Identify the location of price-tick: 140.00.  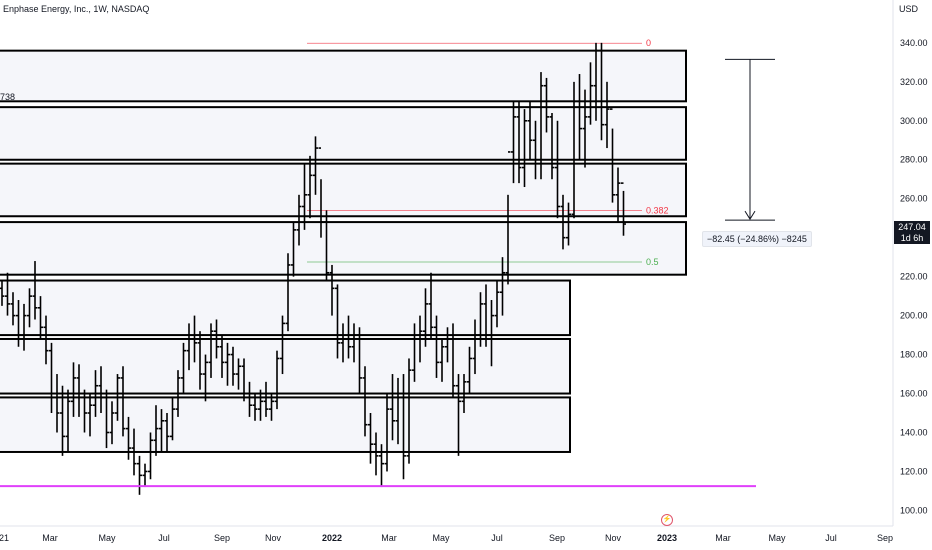
(914, 432).